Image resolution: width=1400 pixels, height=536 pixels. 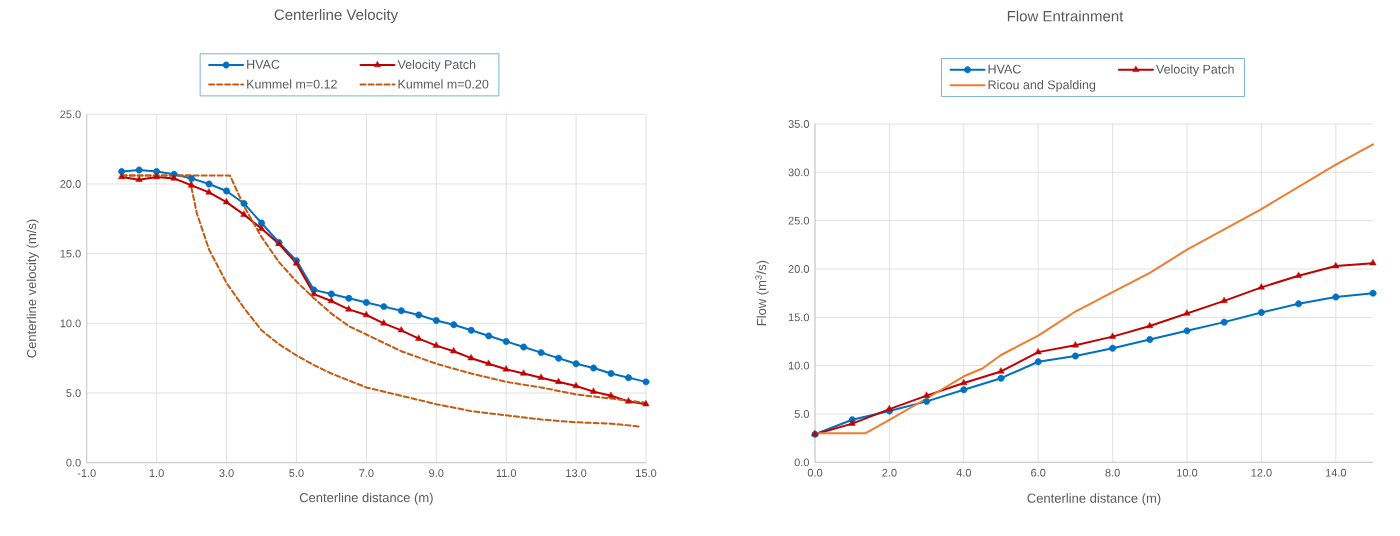 I want to click on legend-label: Ricou and Spalding, so click(x=1042, y=86).